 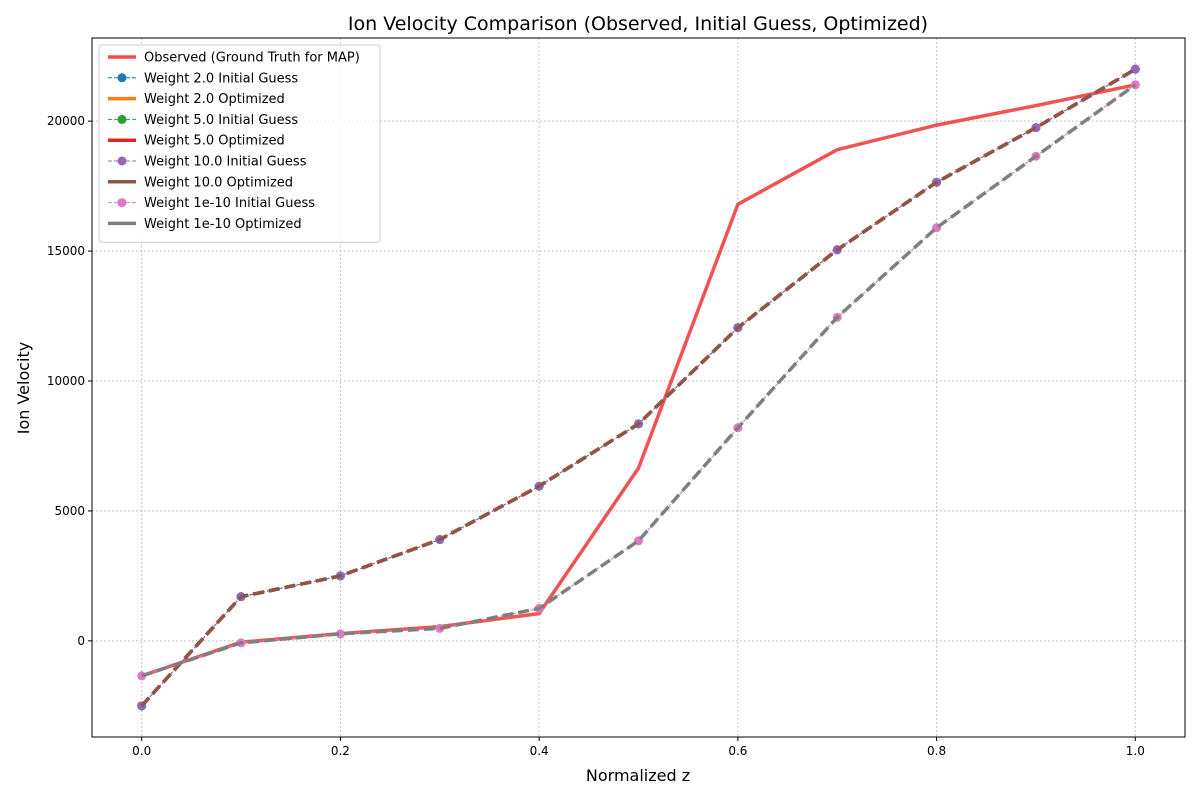 I want to click on y-tick-label: 15000, so click(x=66, y=251).